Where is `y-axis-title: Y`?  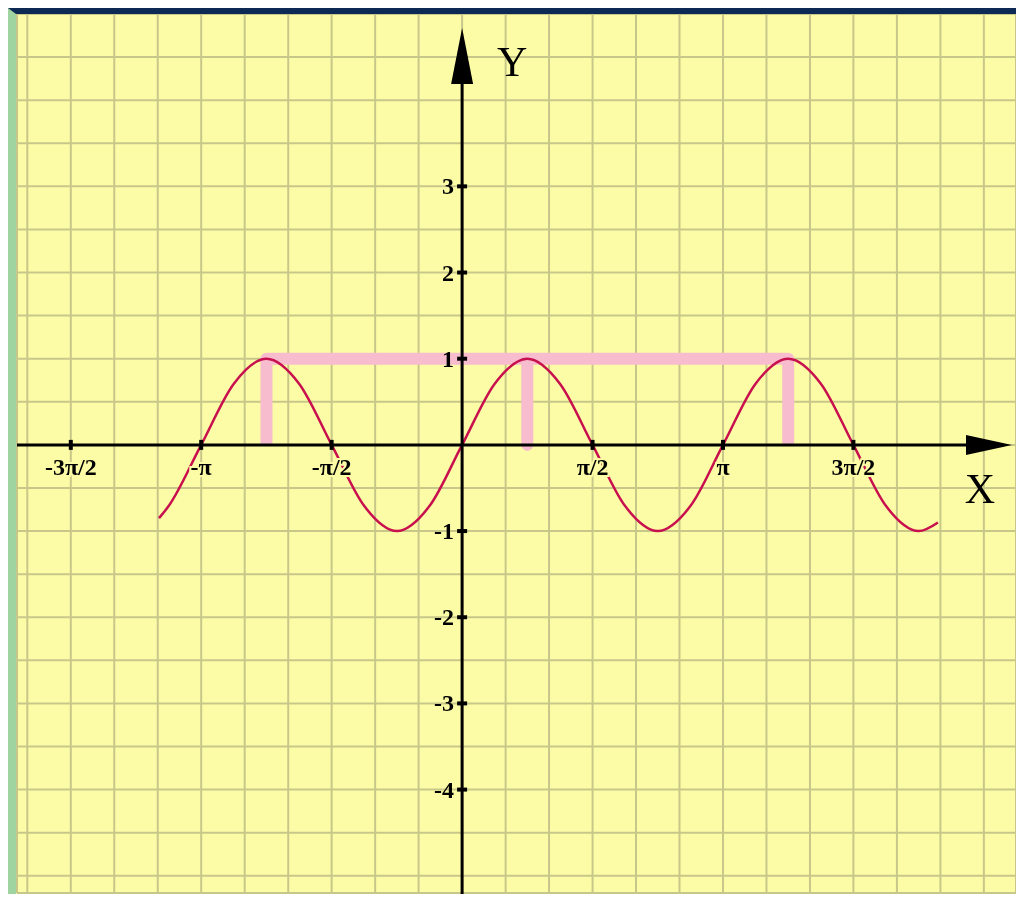
y-axis-title: Y is located at coordinates (512, 62).